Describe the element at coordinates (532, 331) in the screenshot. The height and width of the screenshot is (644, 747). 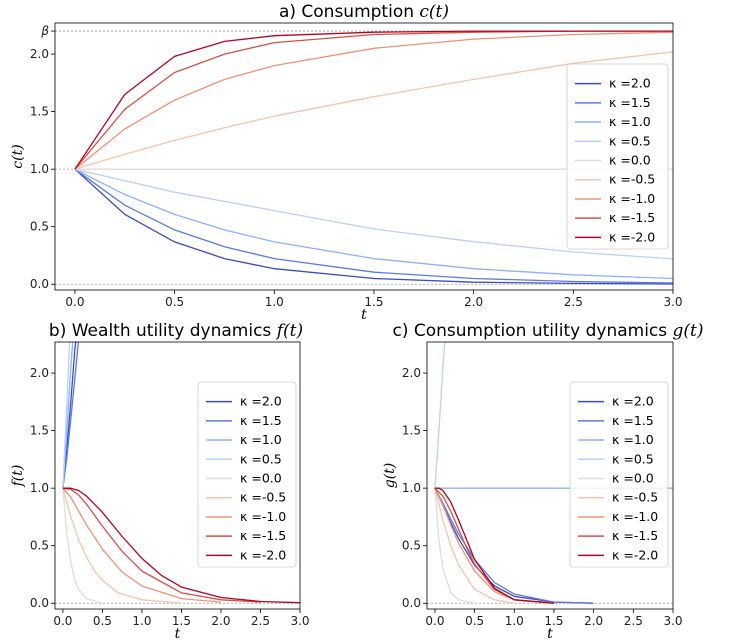
I see `chart-title-text: c) Consumption utility dynamics` at that location.